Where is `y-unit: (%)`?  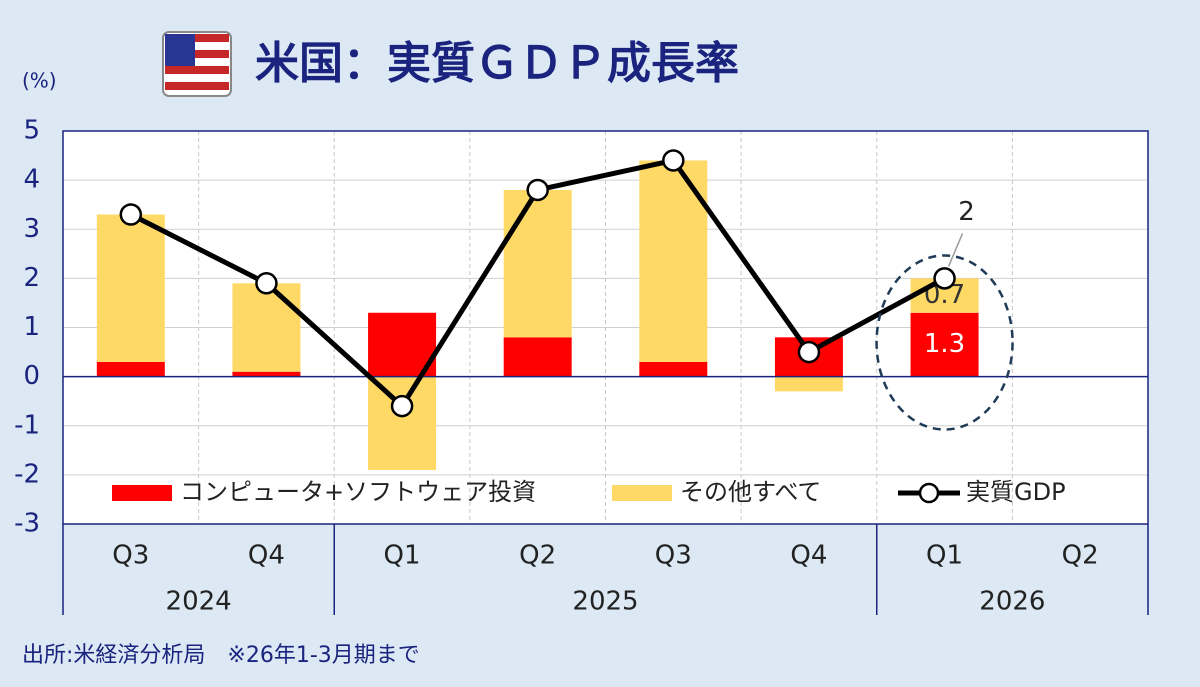
y-unit: (%) is located at coordinates (39, 81).